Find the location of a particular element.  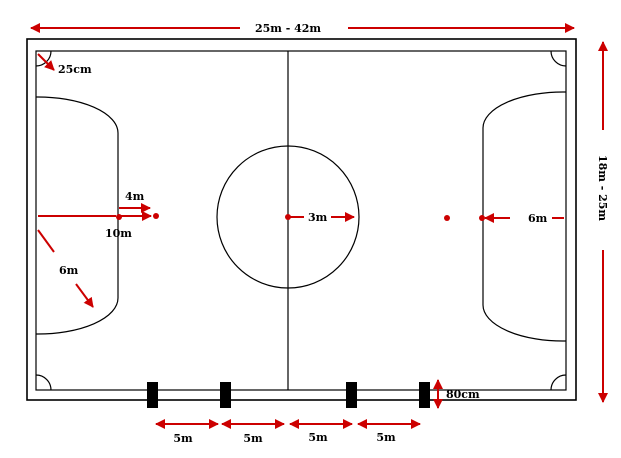

center-radius-label: 3m is located at coordinates (318, 217).